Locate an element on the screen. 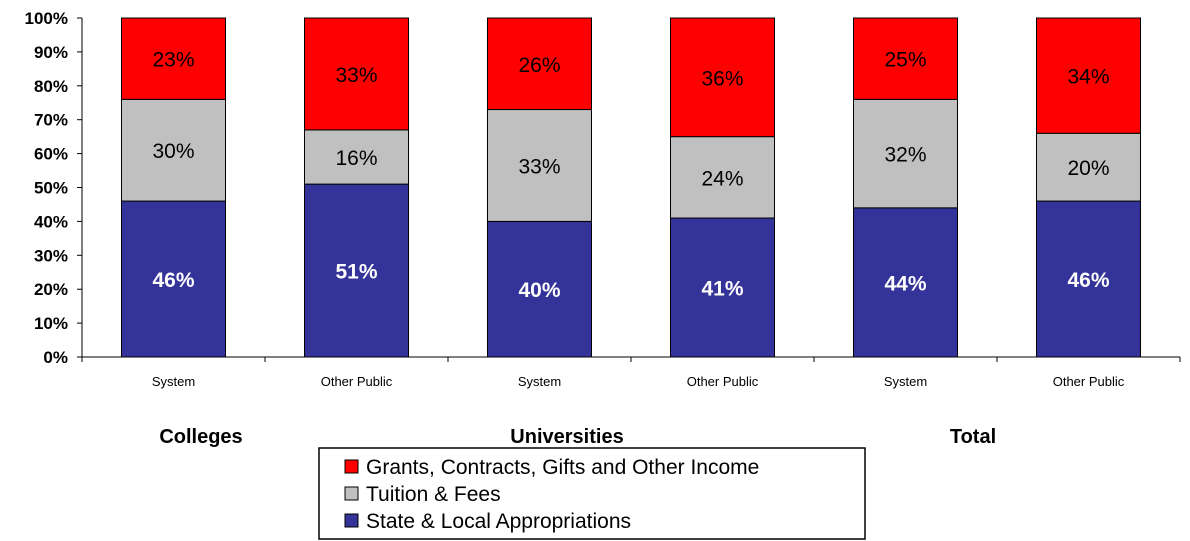 The width and height of the screenshot is (1190, 541). y-tick-label: 50% is located at coordinates (51, 188).